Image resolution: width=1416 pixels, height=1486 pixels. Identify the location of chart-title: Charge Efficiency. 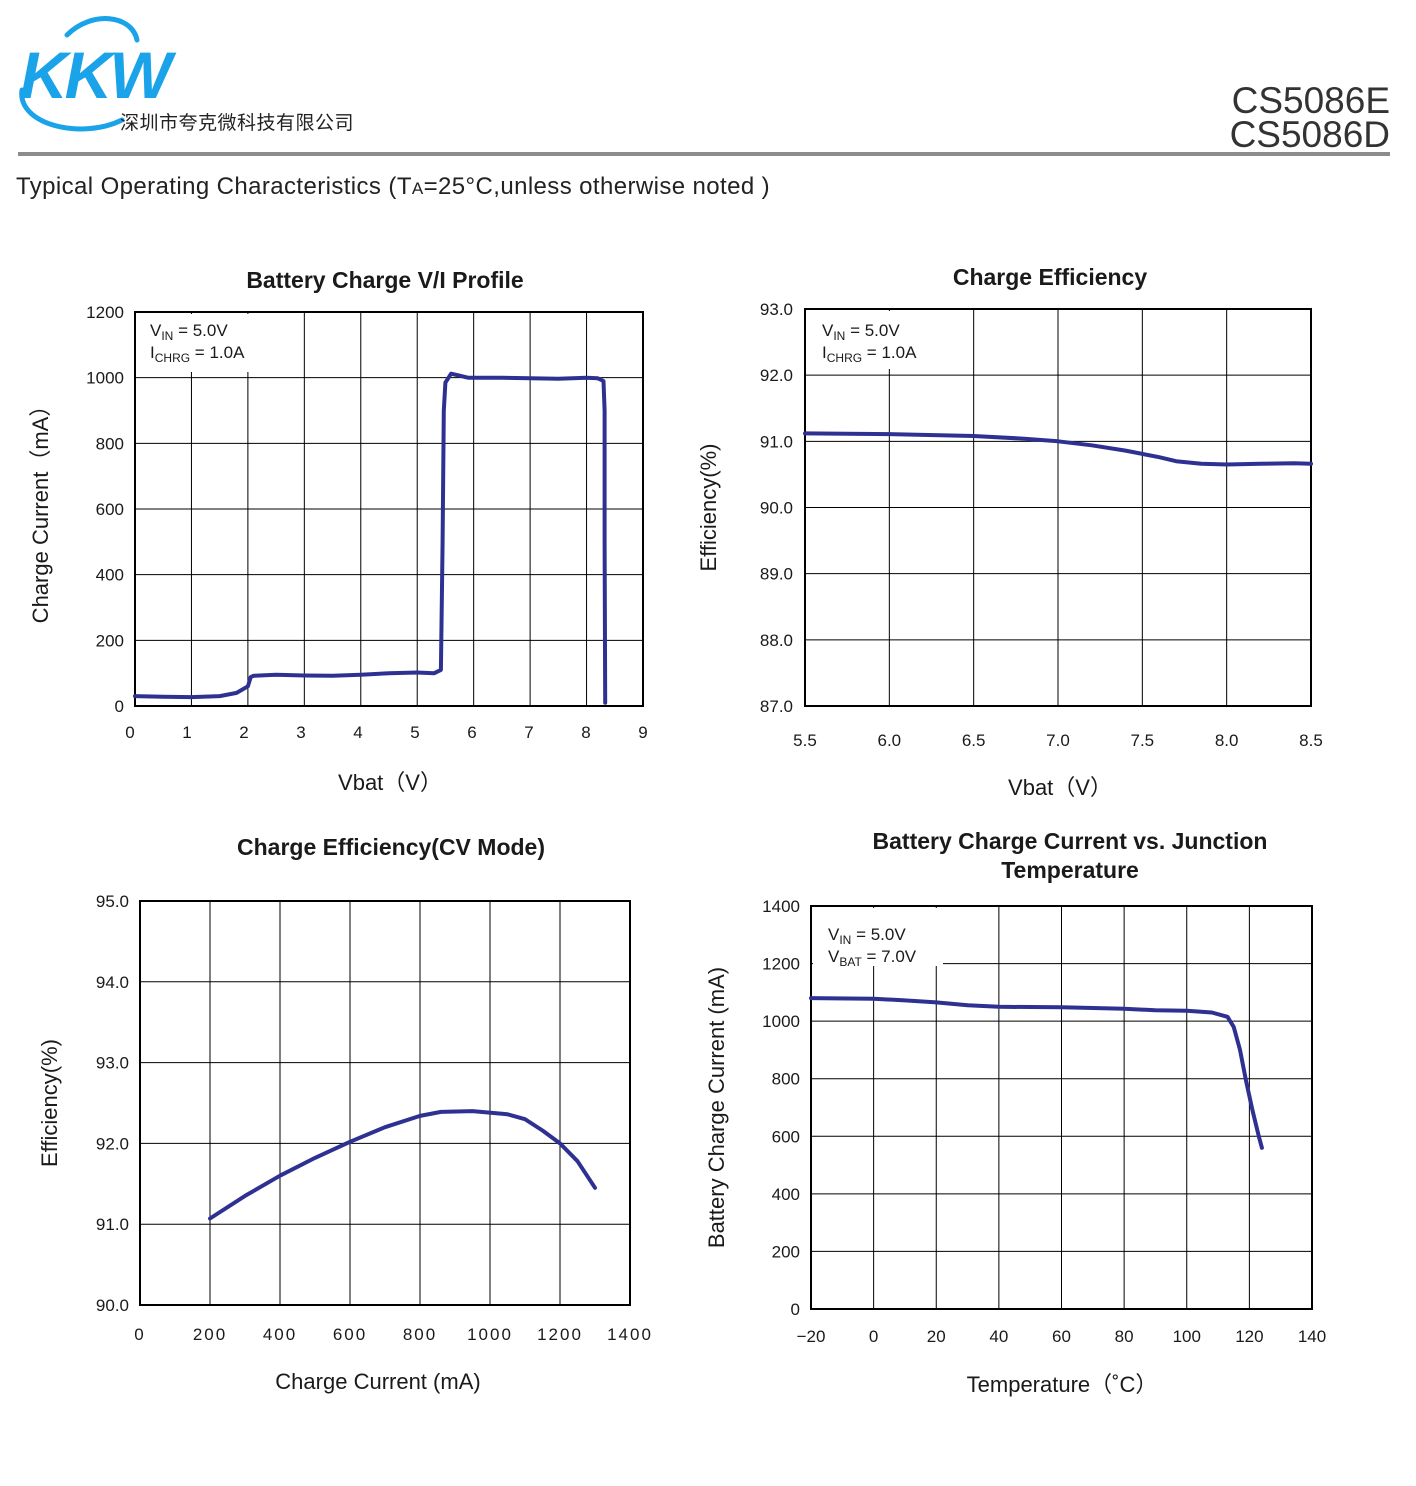
(1050, 277).